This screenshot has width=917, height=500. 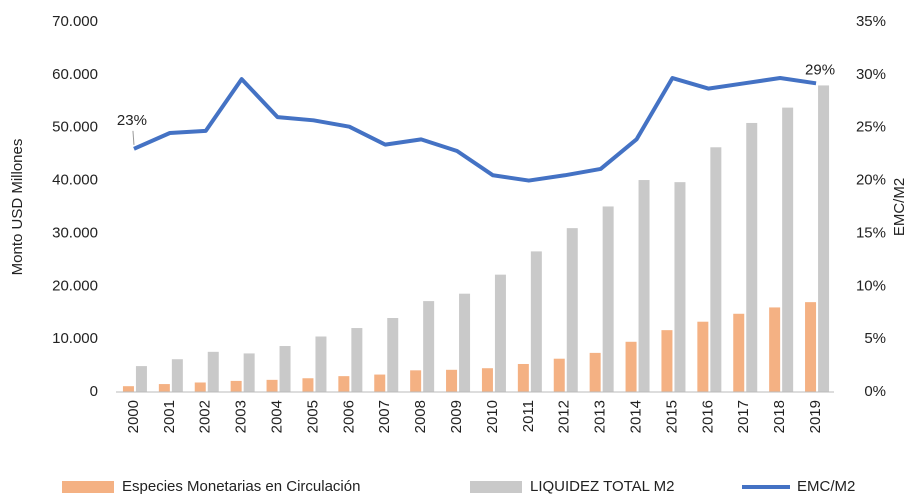 I want to click on x-tick-label: 2016, so click(x=707, y=416).